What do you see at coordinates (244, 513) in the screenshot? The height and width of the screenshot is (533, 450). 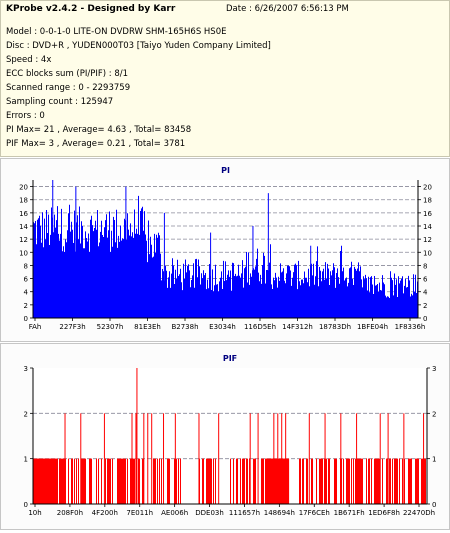 I see `pif-x-tick-label: 111657h` at bounding box center [244, 513].